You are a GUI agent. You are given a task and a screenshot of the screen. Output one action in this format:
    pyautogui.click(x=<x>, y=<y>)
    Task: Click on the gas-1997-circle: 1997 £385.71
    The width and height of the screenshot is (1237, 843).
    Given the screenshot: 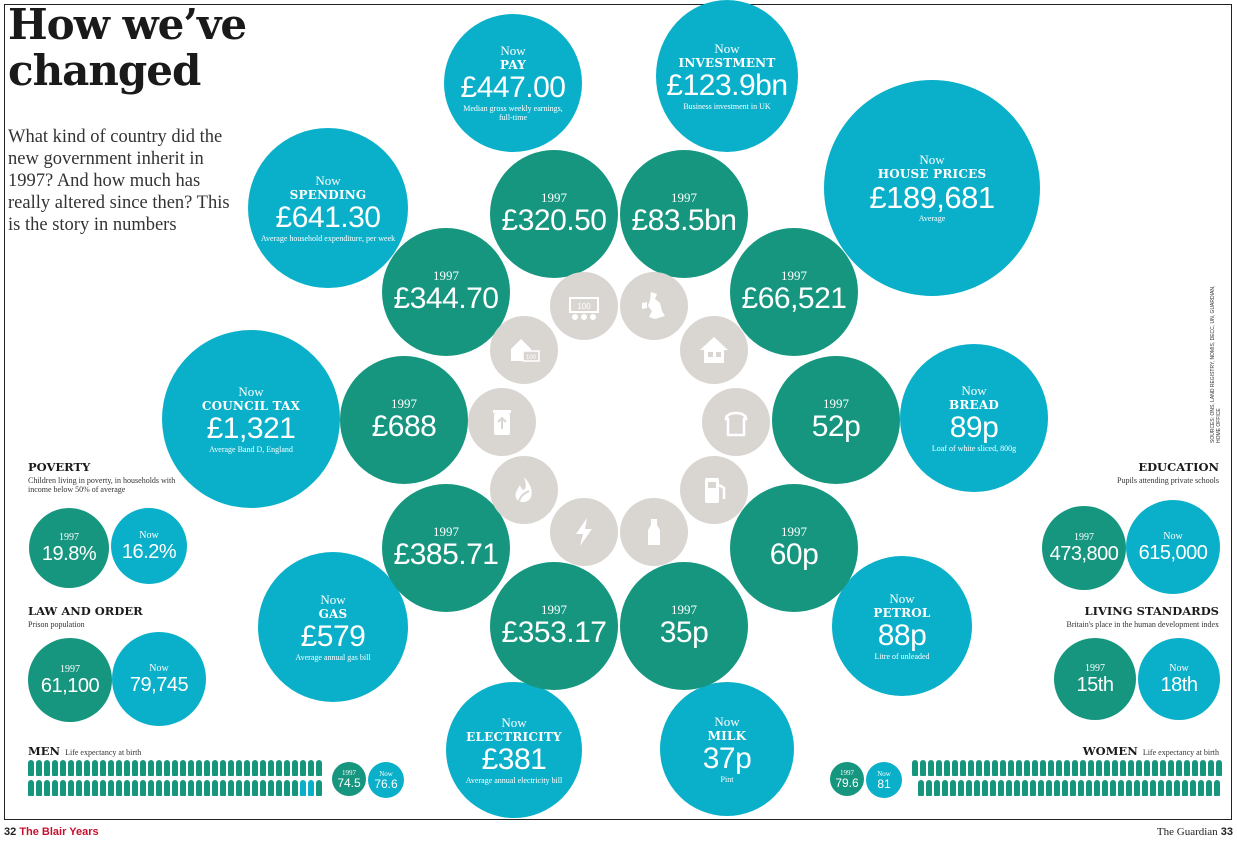 What is the action you would take?
    pyautogui.click(x=446, y=548)
    